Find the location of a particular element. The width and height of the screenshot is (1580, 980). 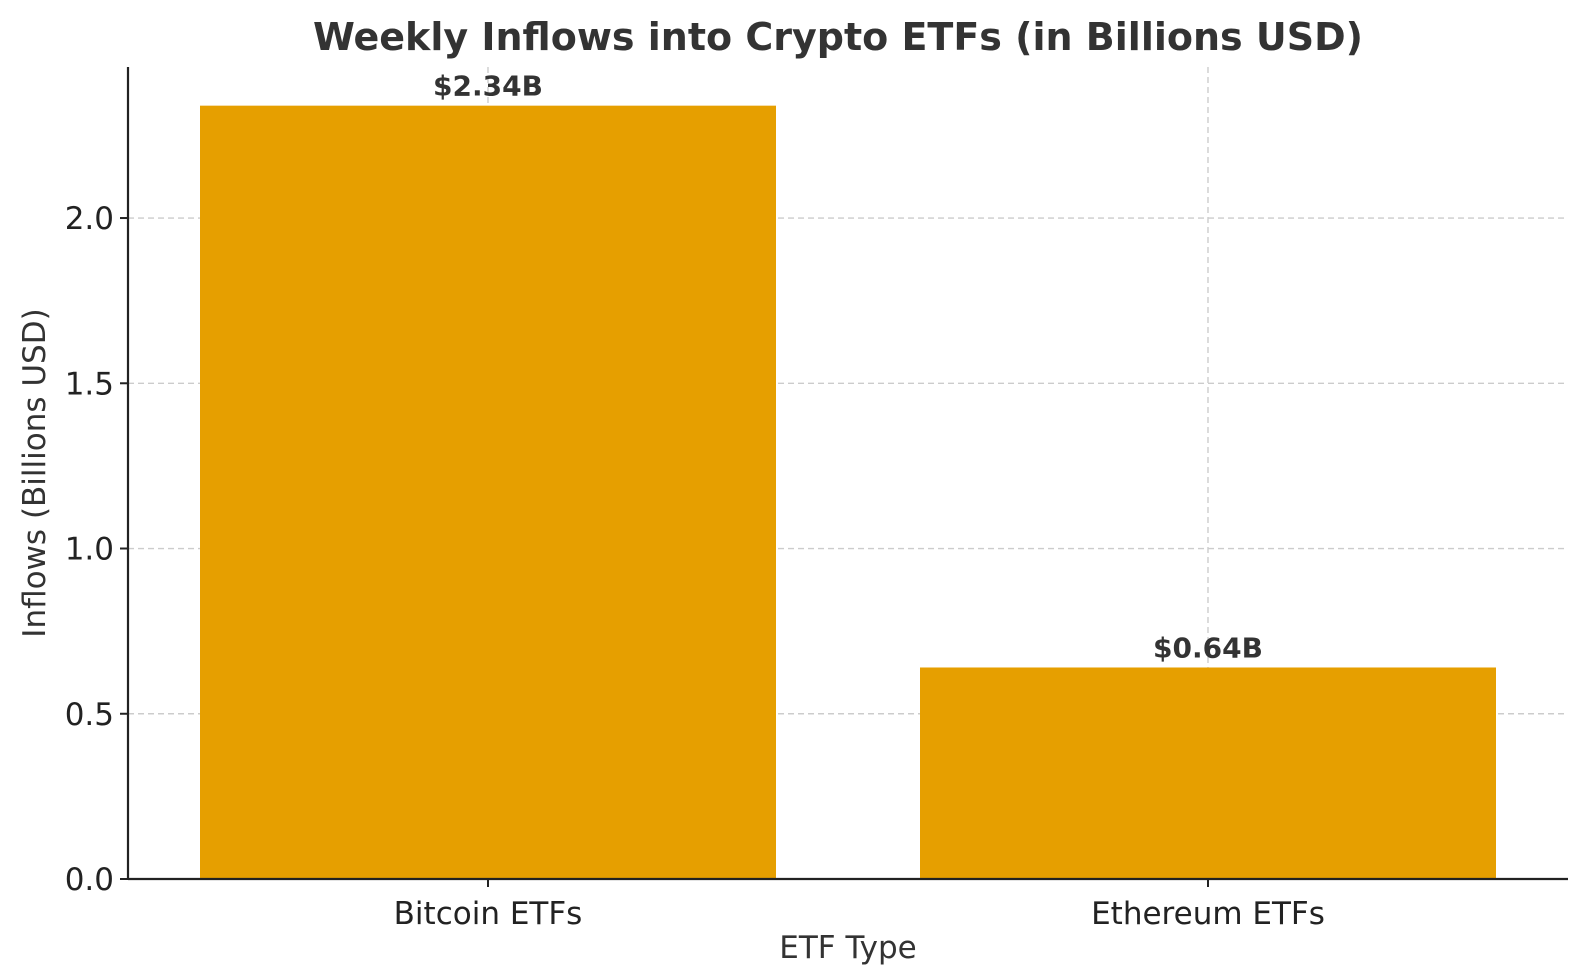

y-tick-label: 2.0 is located at coordinates (89, 219).